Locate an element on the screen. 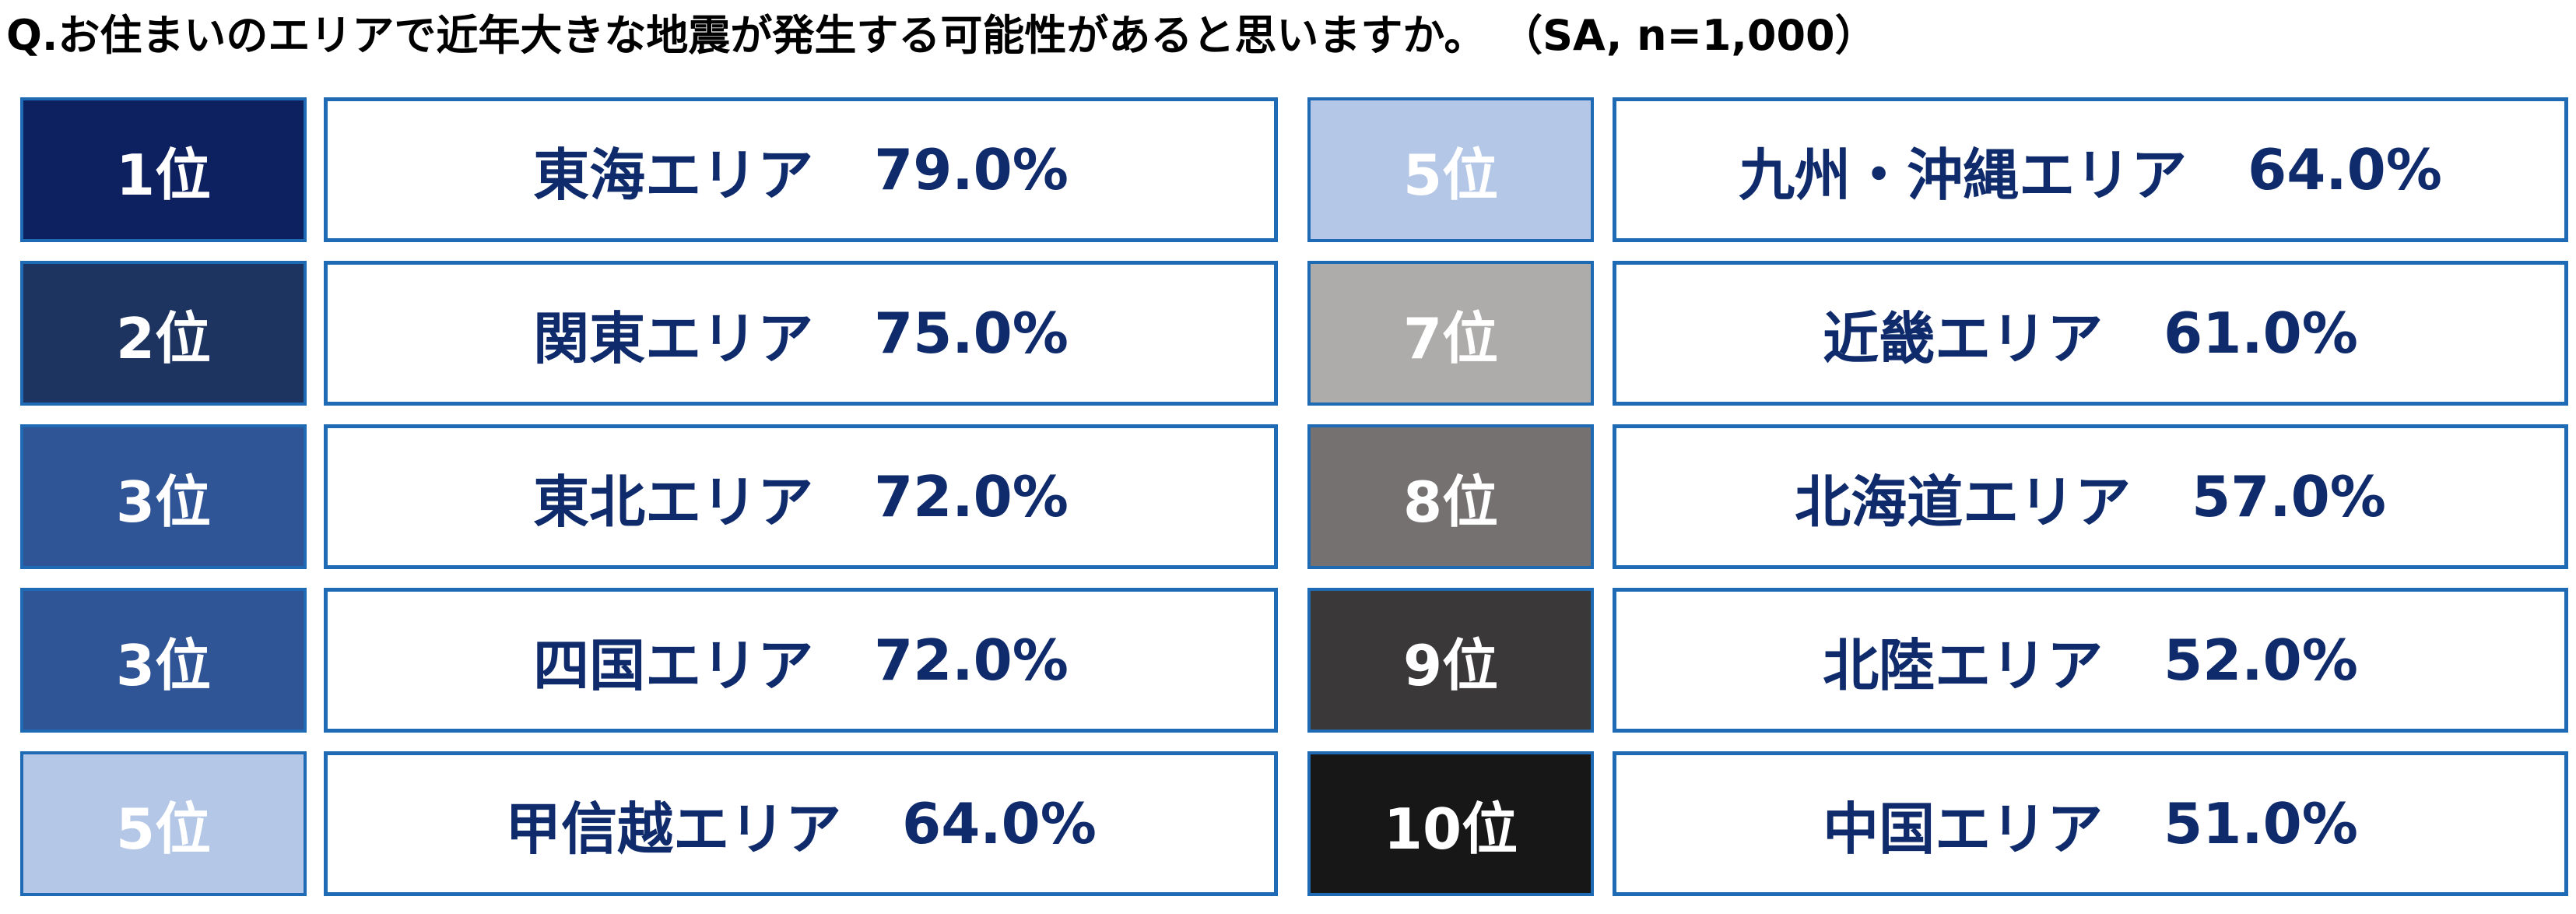  area-cell: 甲信越エリア 64.0% is located at coordinates (801, 824).